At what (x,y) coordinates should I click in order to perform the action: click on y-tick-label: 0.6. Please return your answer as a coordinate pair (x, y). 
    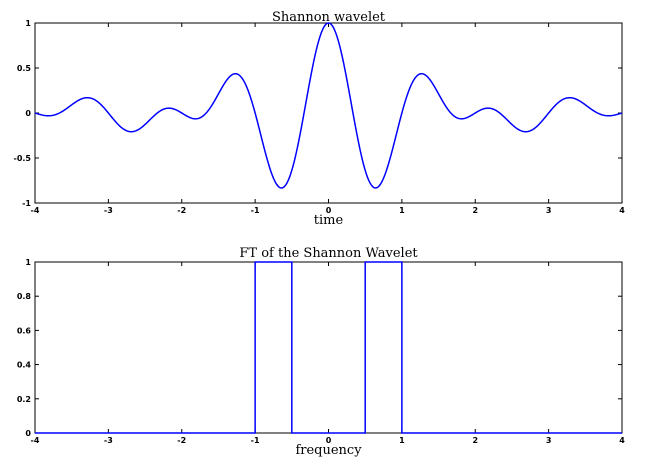
    Looking at the image, I should click on (24, 330).